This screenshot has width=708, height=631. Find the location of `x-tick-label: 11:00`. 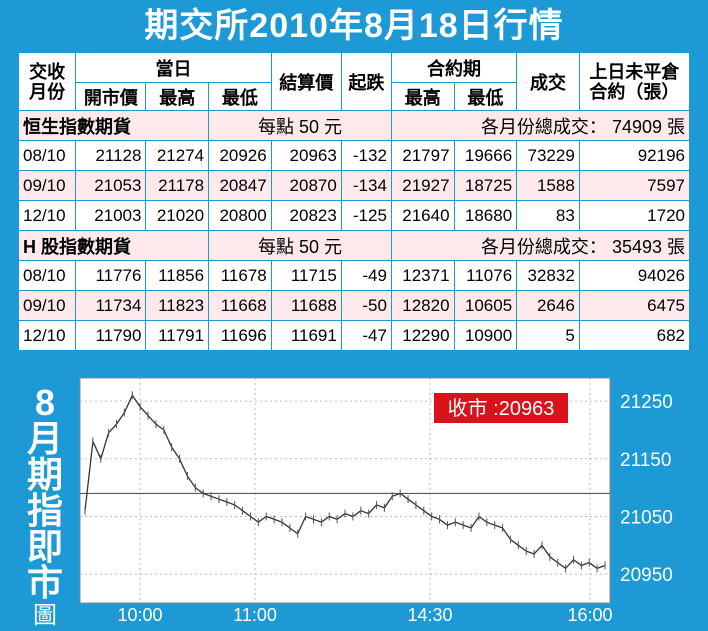

x-tick-label: 11:00 is located at coordinates (255, 615).